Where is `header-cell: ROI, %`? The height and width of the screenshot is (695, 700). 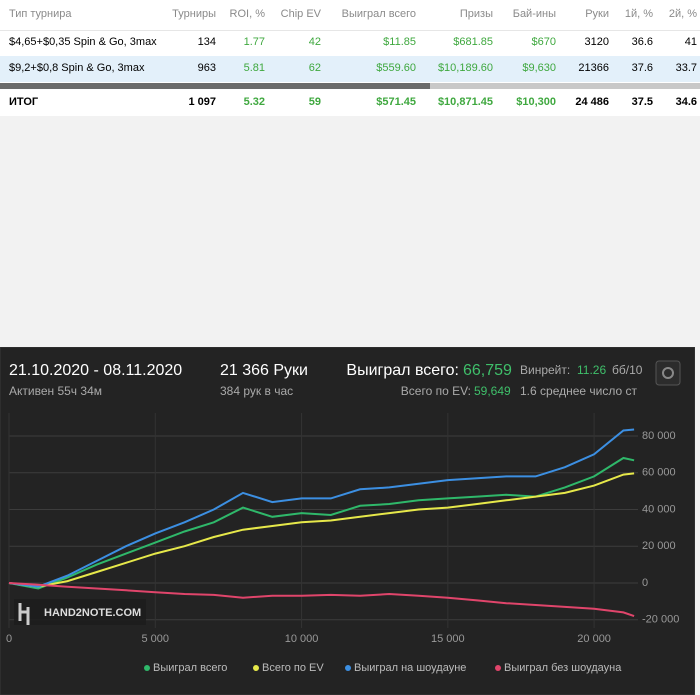
header-cell: ROI, % is located at coordinates (247, 14).